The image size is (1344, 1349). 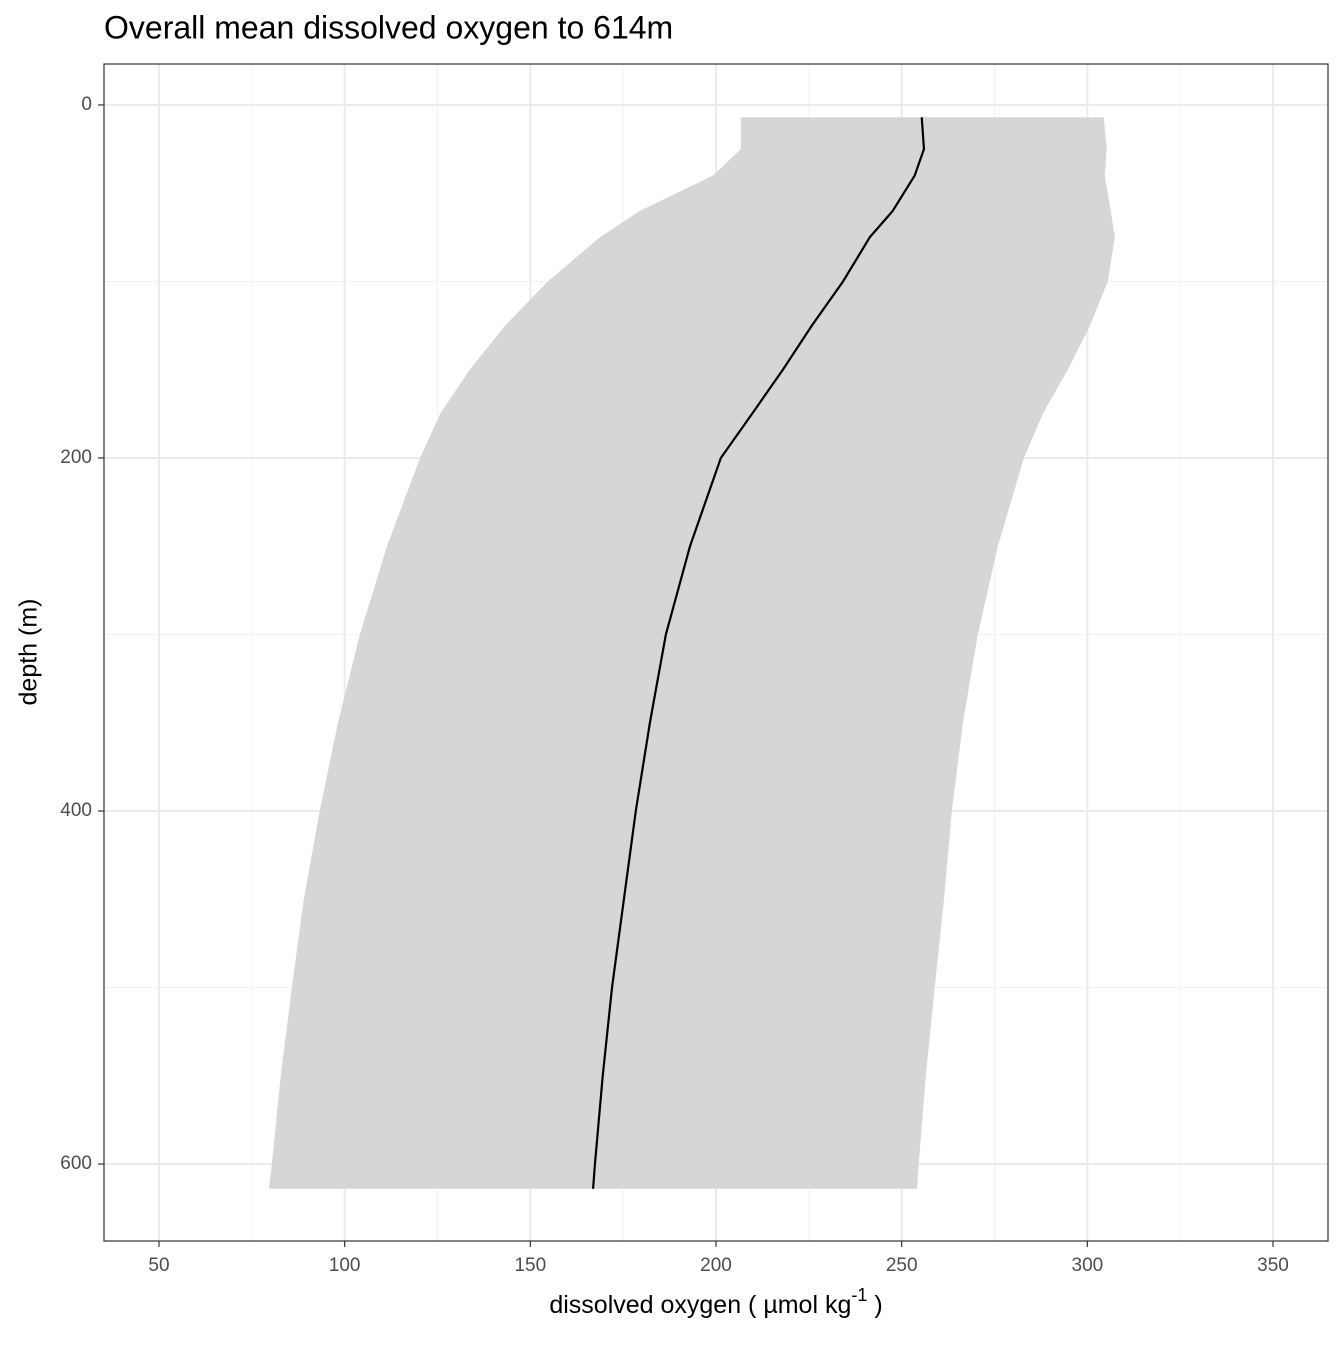 I want to click on y-tick-label: 600, so click(x=76, y=1163).